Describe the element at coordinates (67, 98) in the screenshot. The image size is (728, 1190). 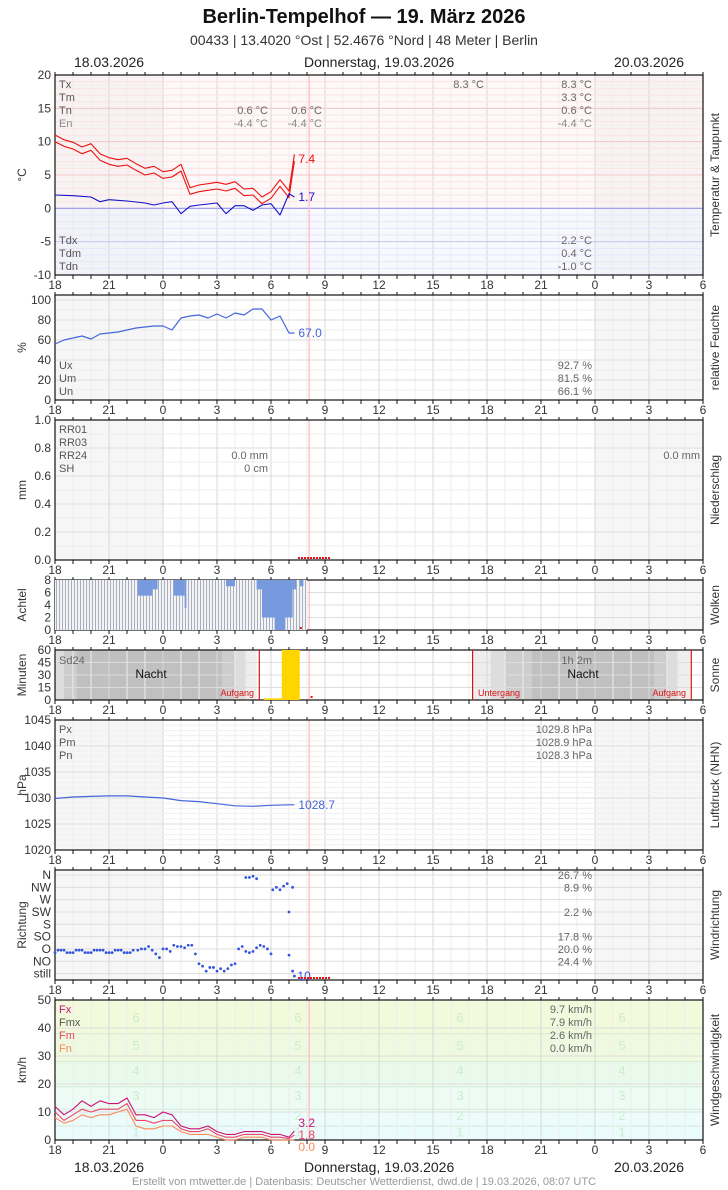
I see `legend-Tm: Tm` at that location.